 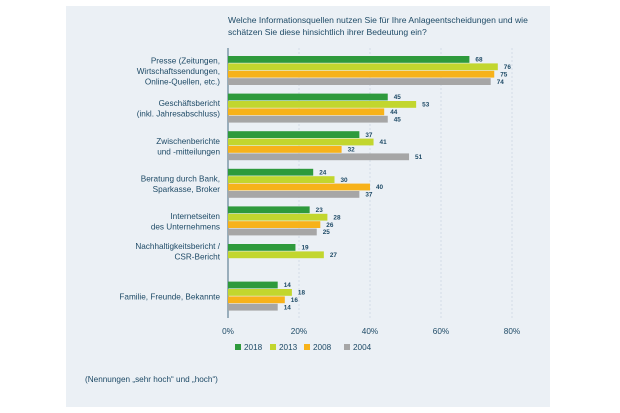 I want to click on data-label: 53, so click(x=426, y=105).